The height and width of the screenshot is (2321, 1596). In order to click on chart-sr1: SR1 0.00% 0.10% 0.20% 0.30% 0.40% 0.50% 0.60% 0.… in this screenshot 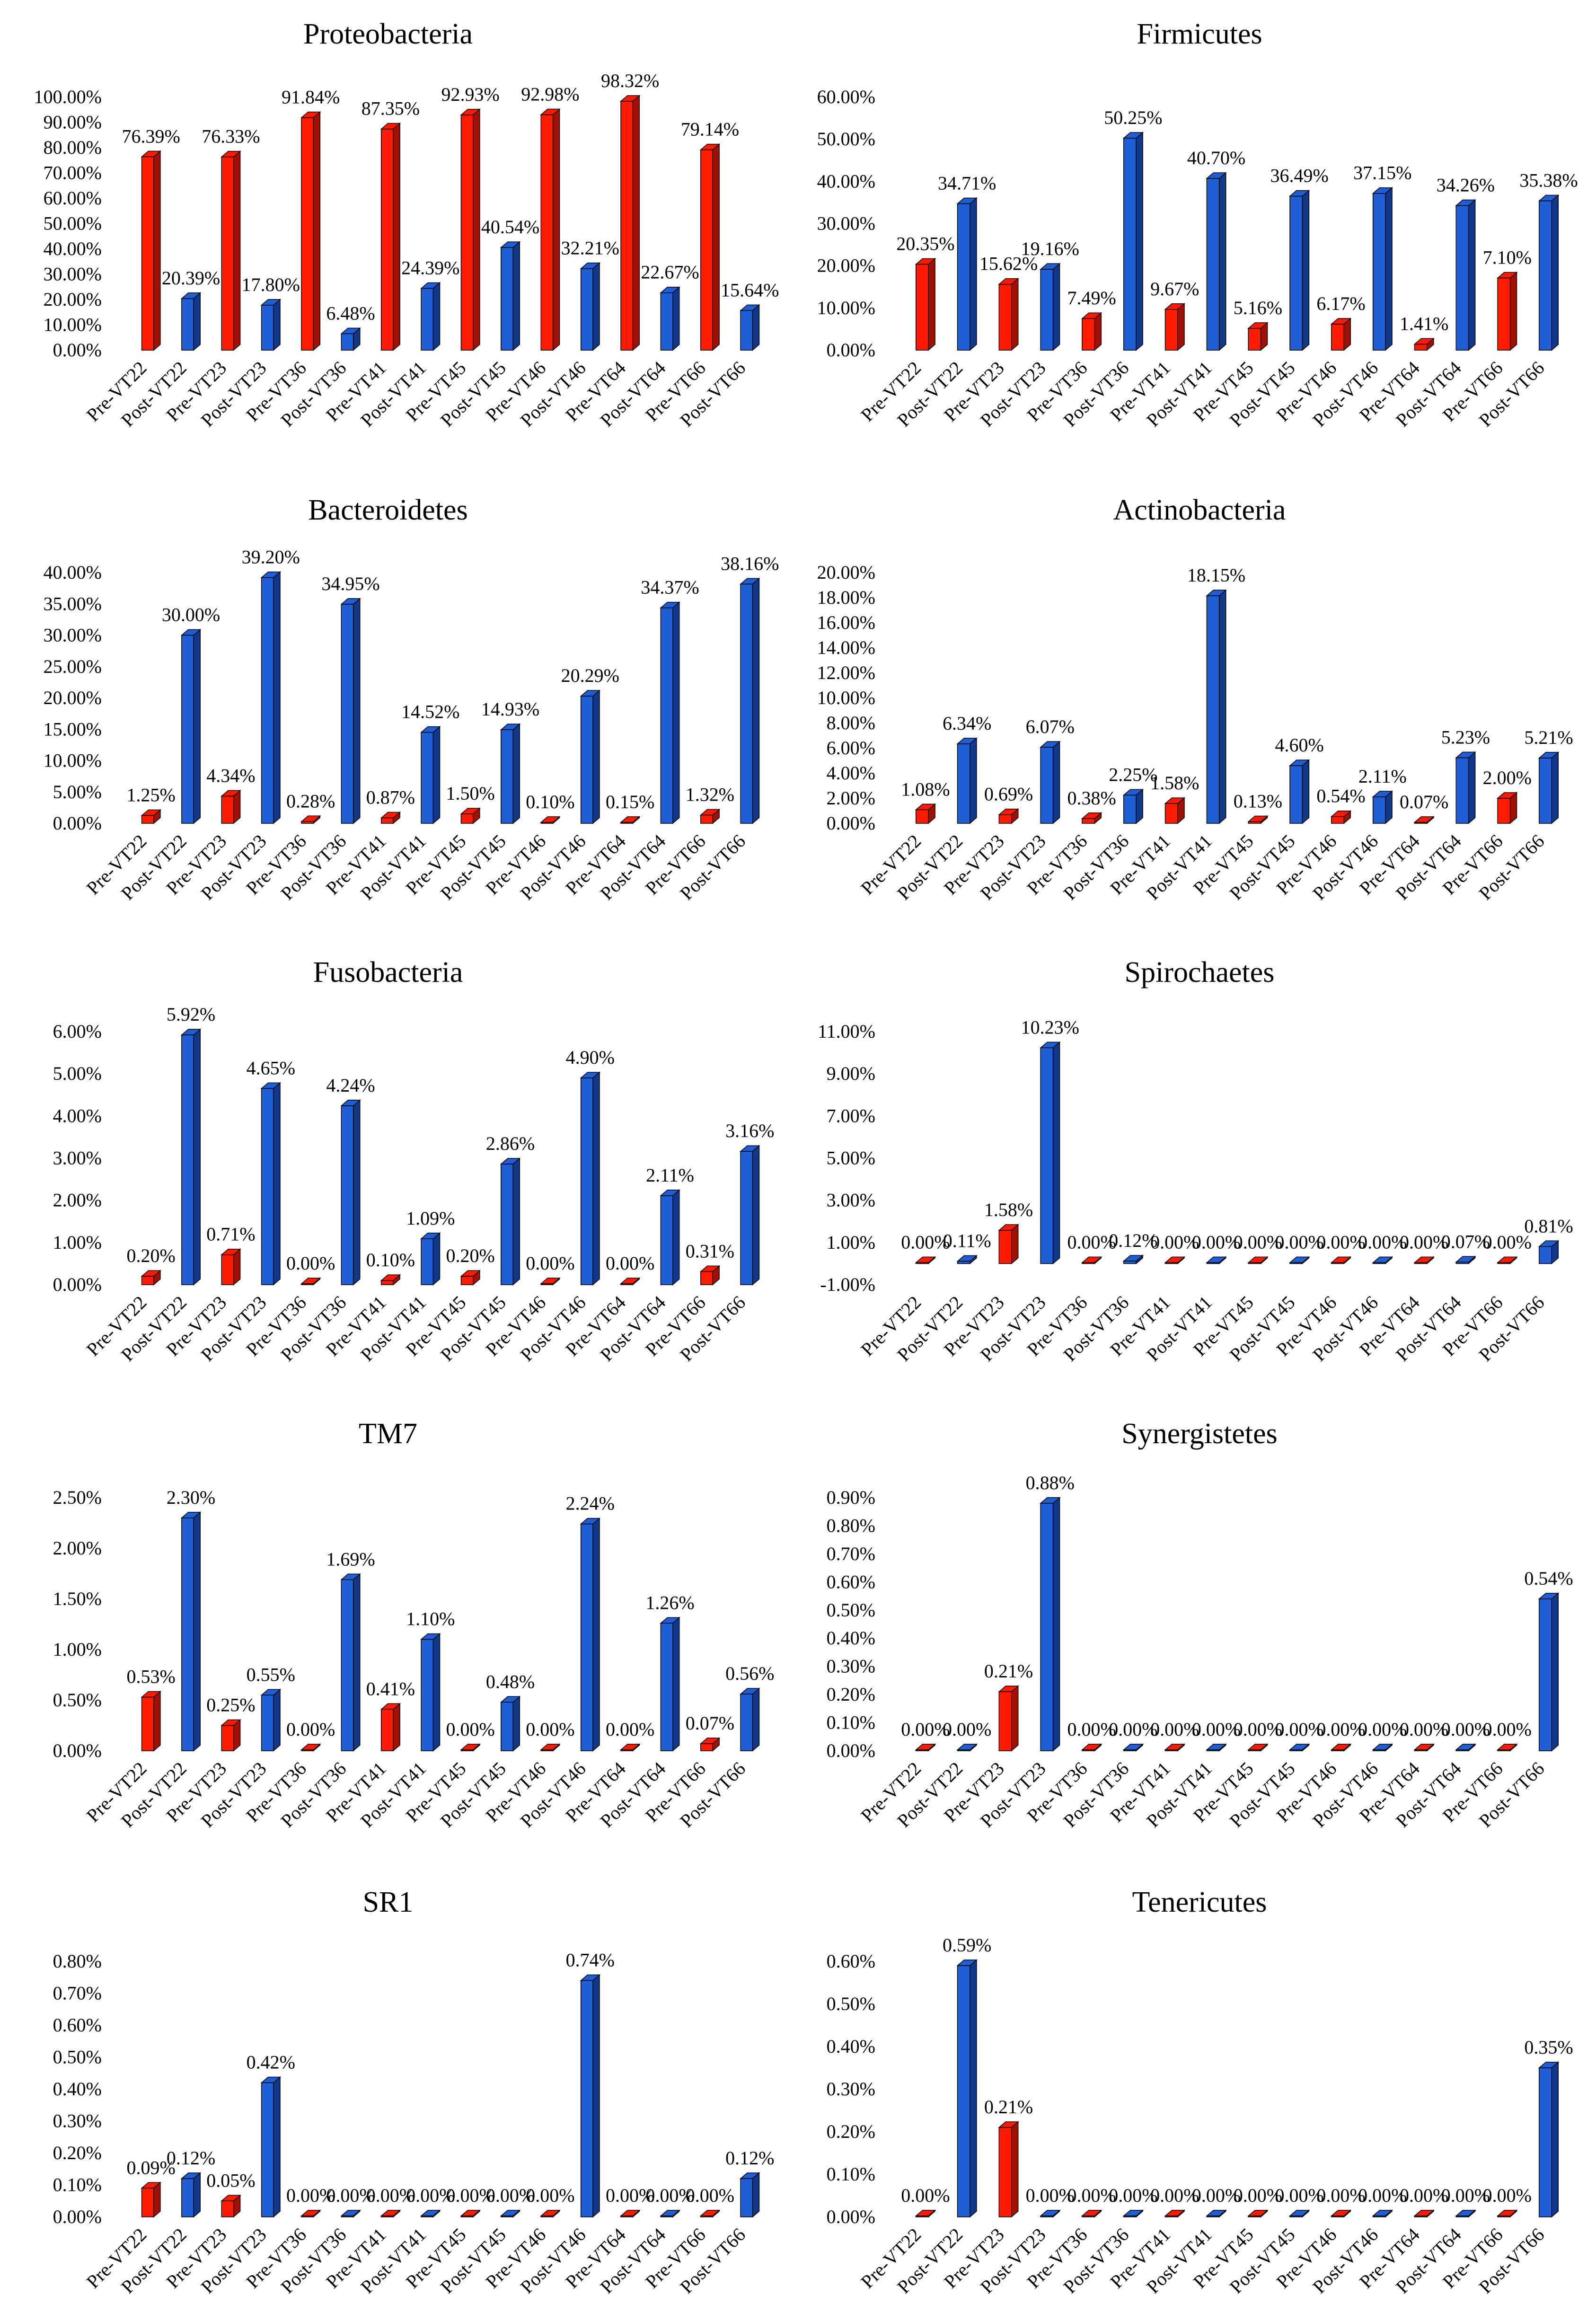, I will do `click(414, 2092)`.